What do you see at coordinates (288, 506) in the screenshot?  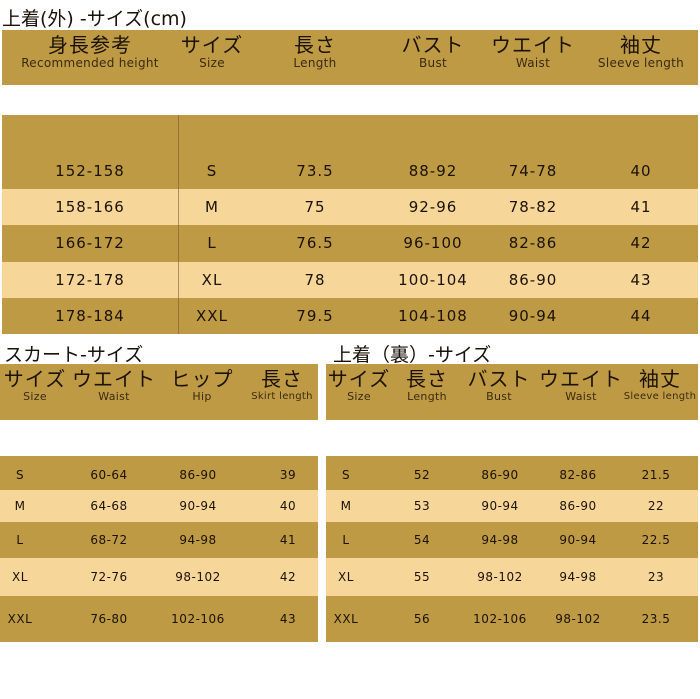 I see `cell-length: 40` at bounding box center [288, 506].